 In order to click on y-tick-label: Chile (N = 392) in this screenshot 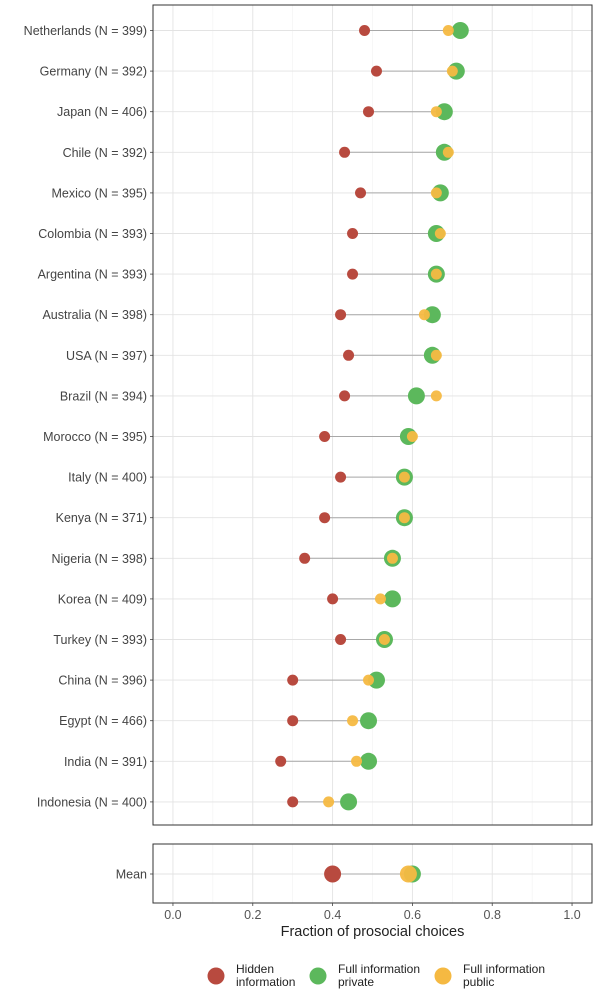, I will do `click(105, 153)`.